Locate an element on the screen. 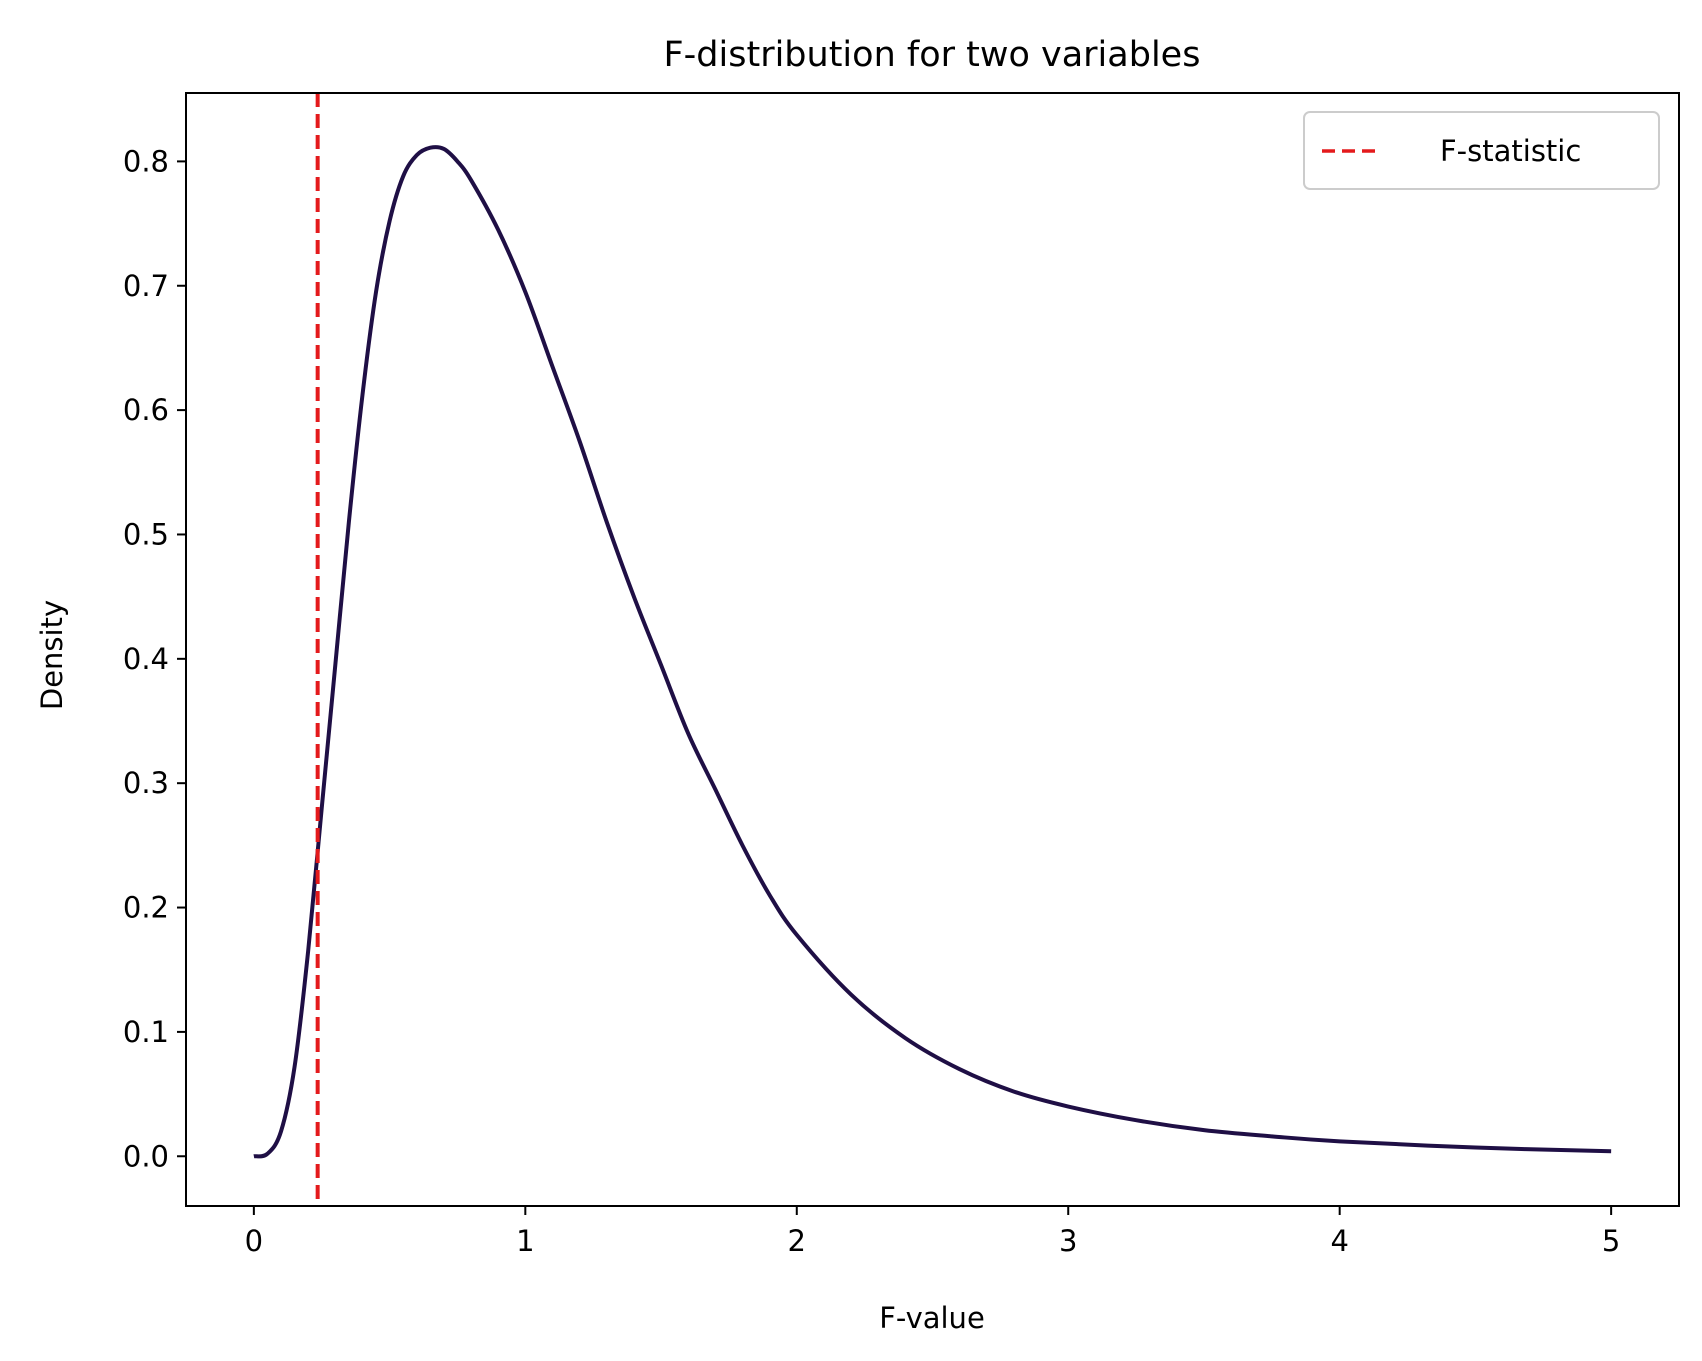 The width and height of the screenshot is (1702, 1361). x-tick-label: 2 is located at coordinates (797, 1241).